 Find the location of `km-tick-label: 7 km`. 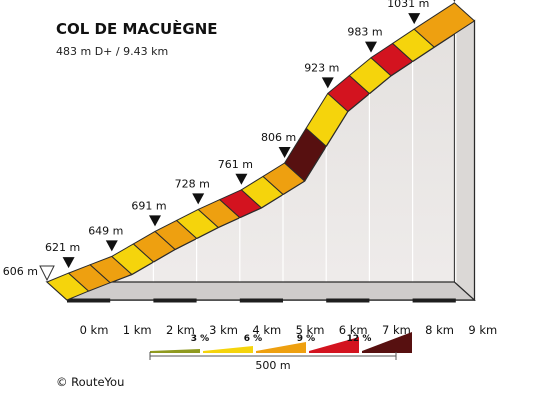

km-tick-label: 7 km is located at coordinates (396, 330).